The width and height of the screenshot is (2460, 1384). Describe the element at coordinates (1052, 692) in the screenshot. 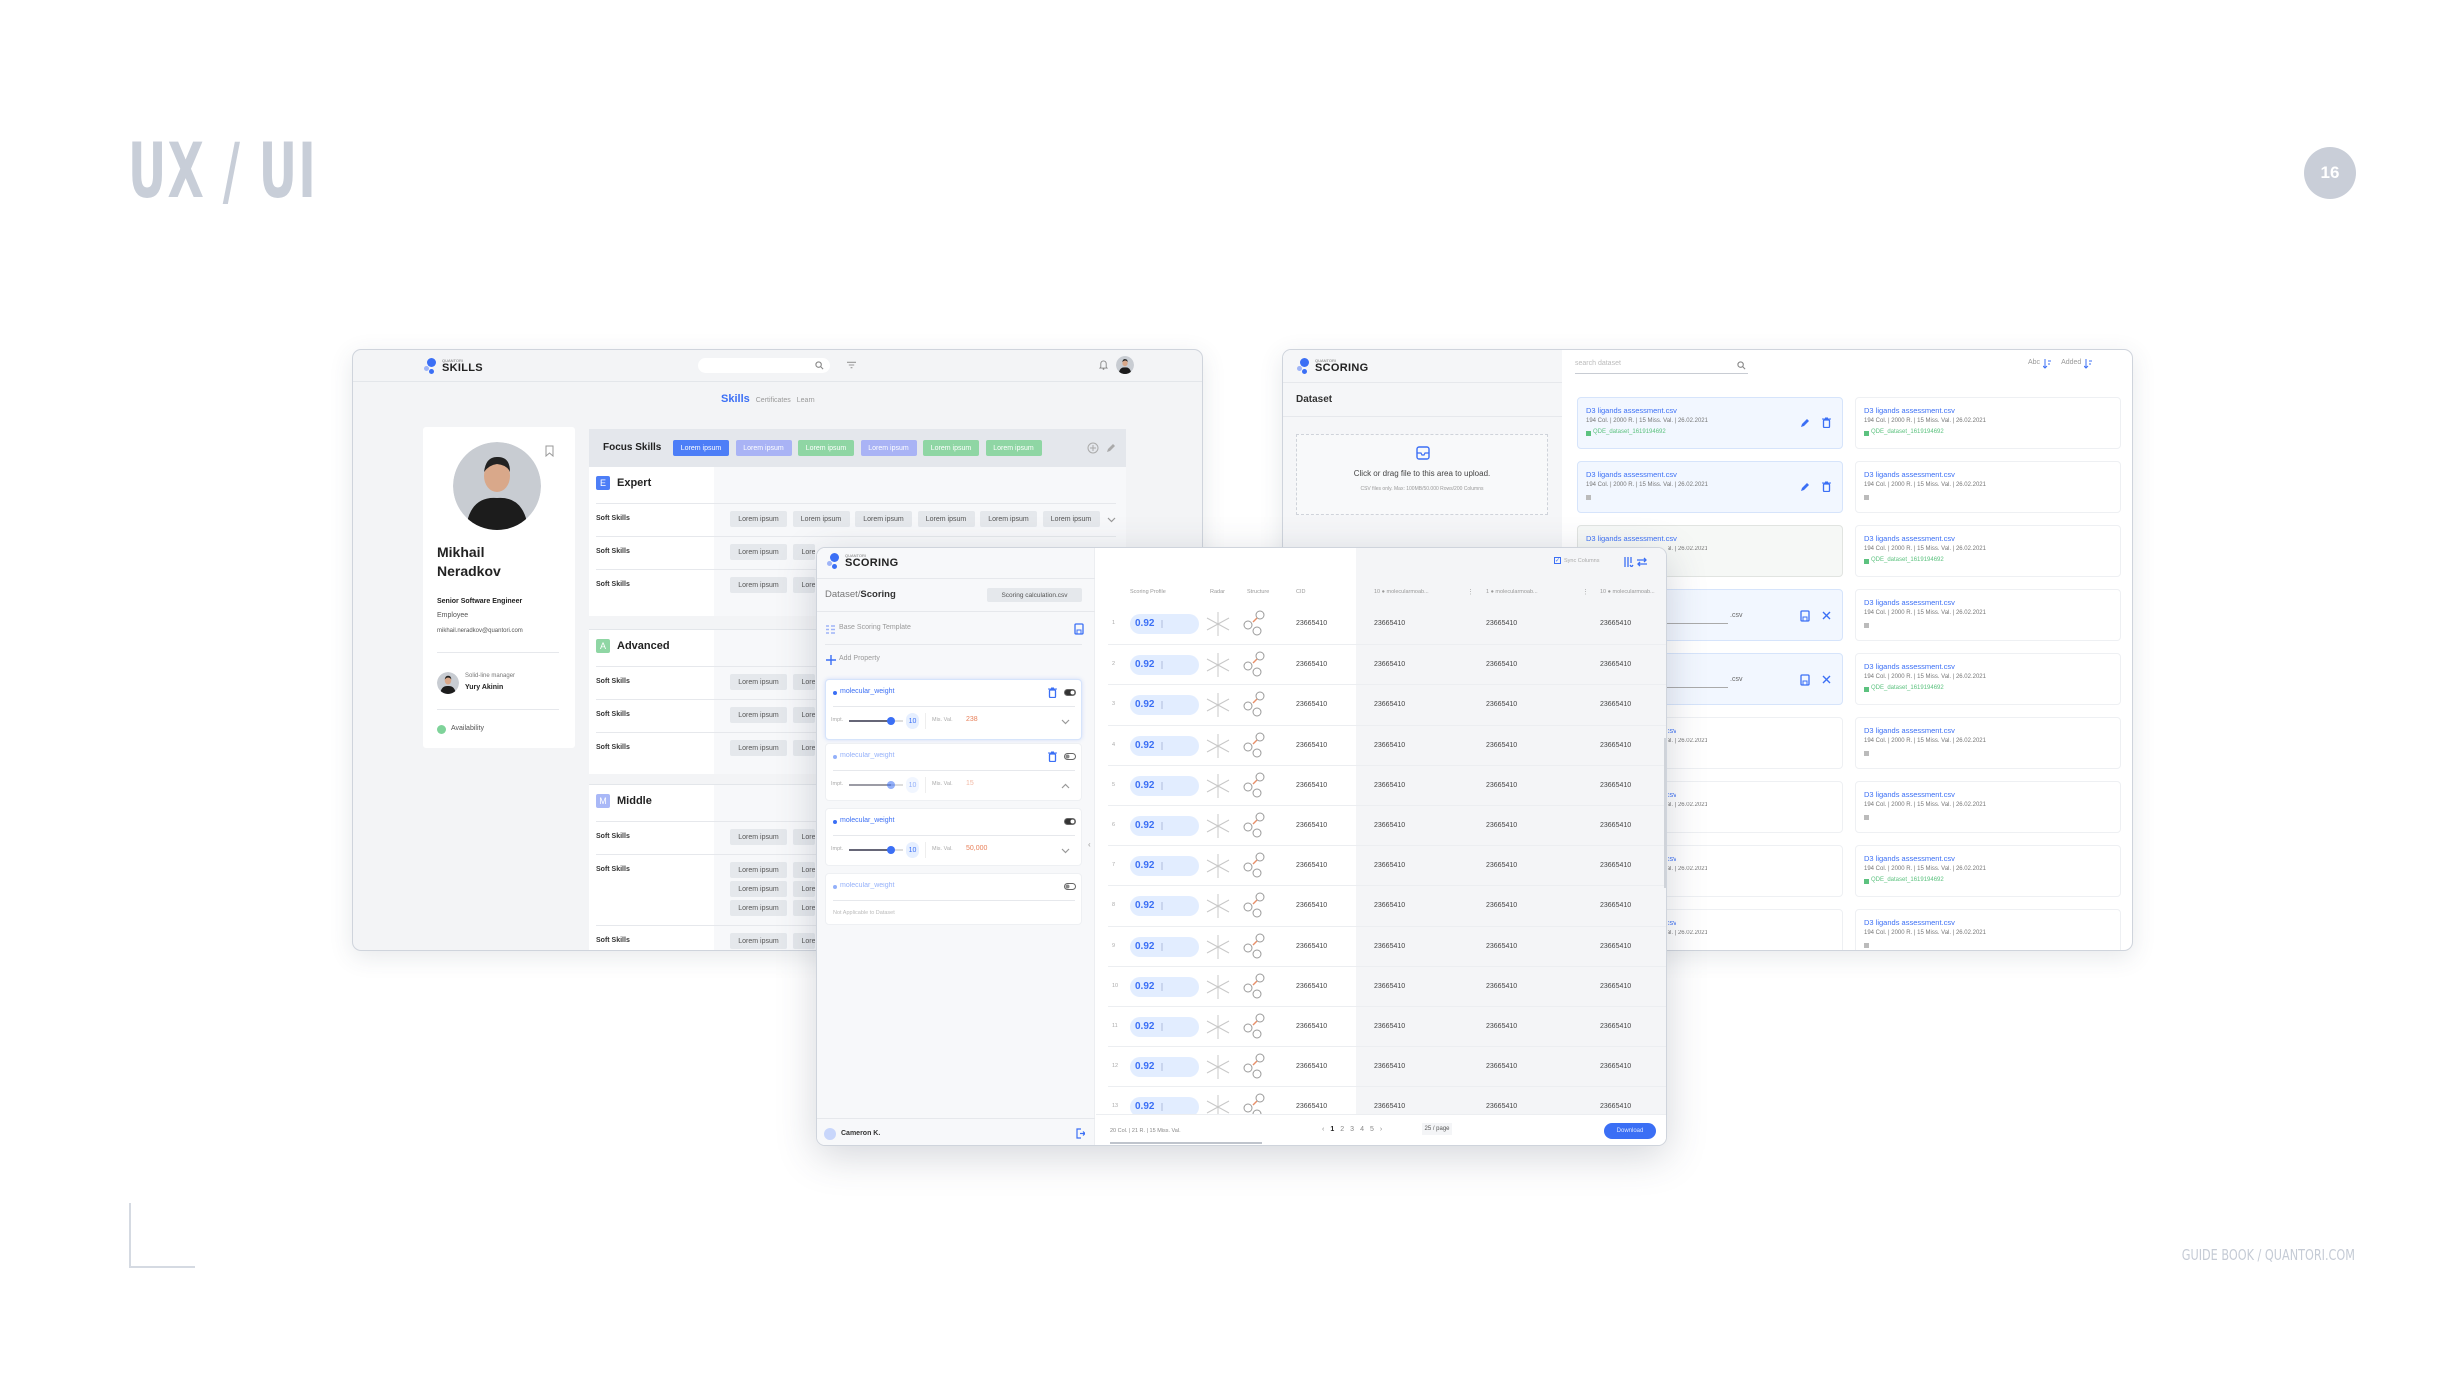

I see `delete-property-icon` at that location.